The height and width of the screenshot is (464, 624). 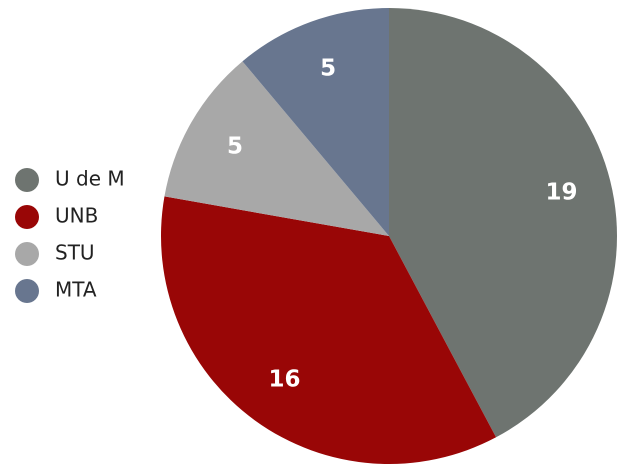 I want to click on legend-label: MTA, so click(x=76, y=290).